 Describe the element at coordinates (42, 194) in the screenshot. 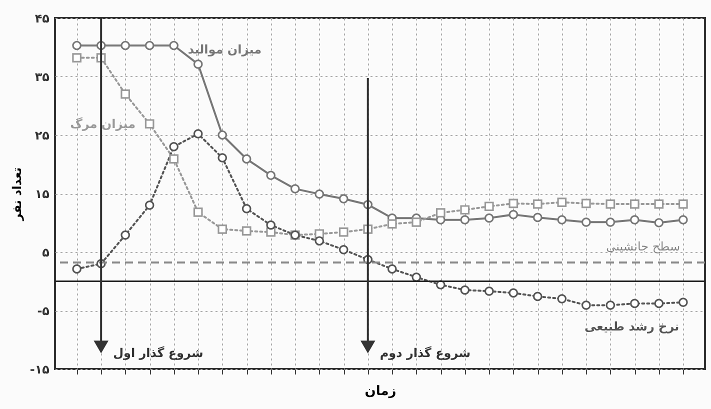

I see `y-tick-label: ۱۵` at that location.